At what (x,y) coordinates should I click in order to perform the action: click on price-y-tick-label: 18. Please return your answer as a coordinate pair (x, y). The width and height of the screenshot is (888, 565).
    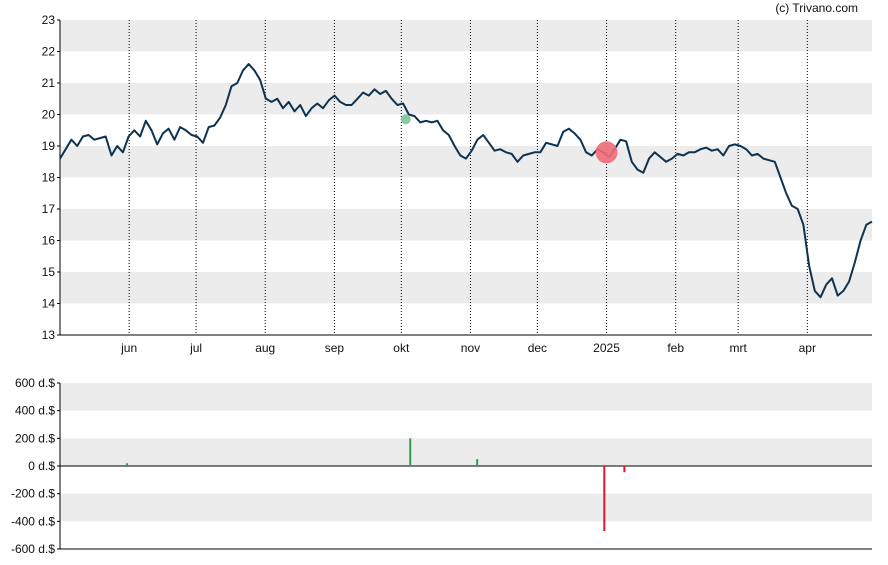
    Looking at the image, I should click on (49, 178).